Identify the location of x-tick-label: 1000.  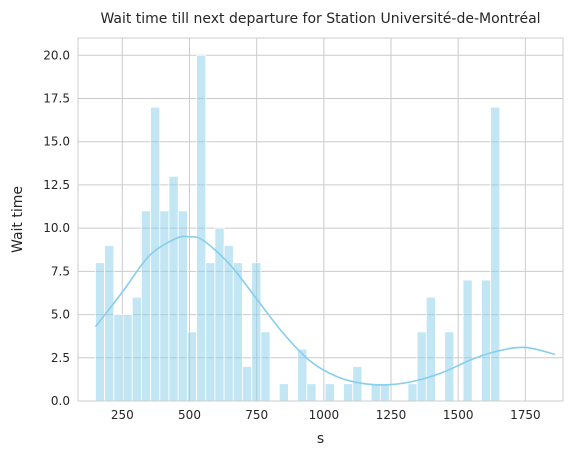
(324, 415).